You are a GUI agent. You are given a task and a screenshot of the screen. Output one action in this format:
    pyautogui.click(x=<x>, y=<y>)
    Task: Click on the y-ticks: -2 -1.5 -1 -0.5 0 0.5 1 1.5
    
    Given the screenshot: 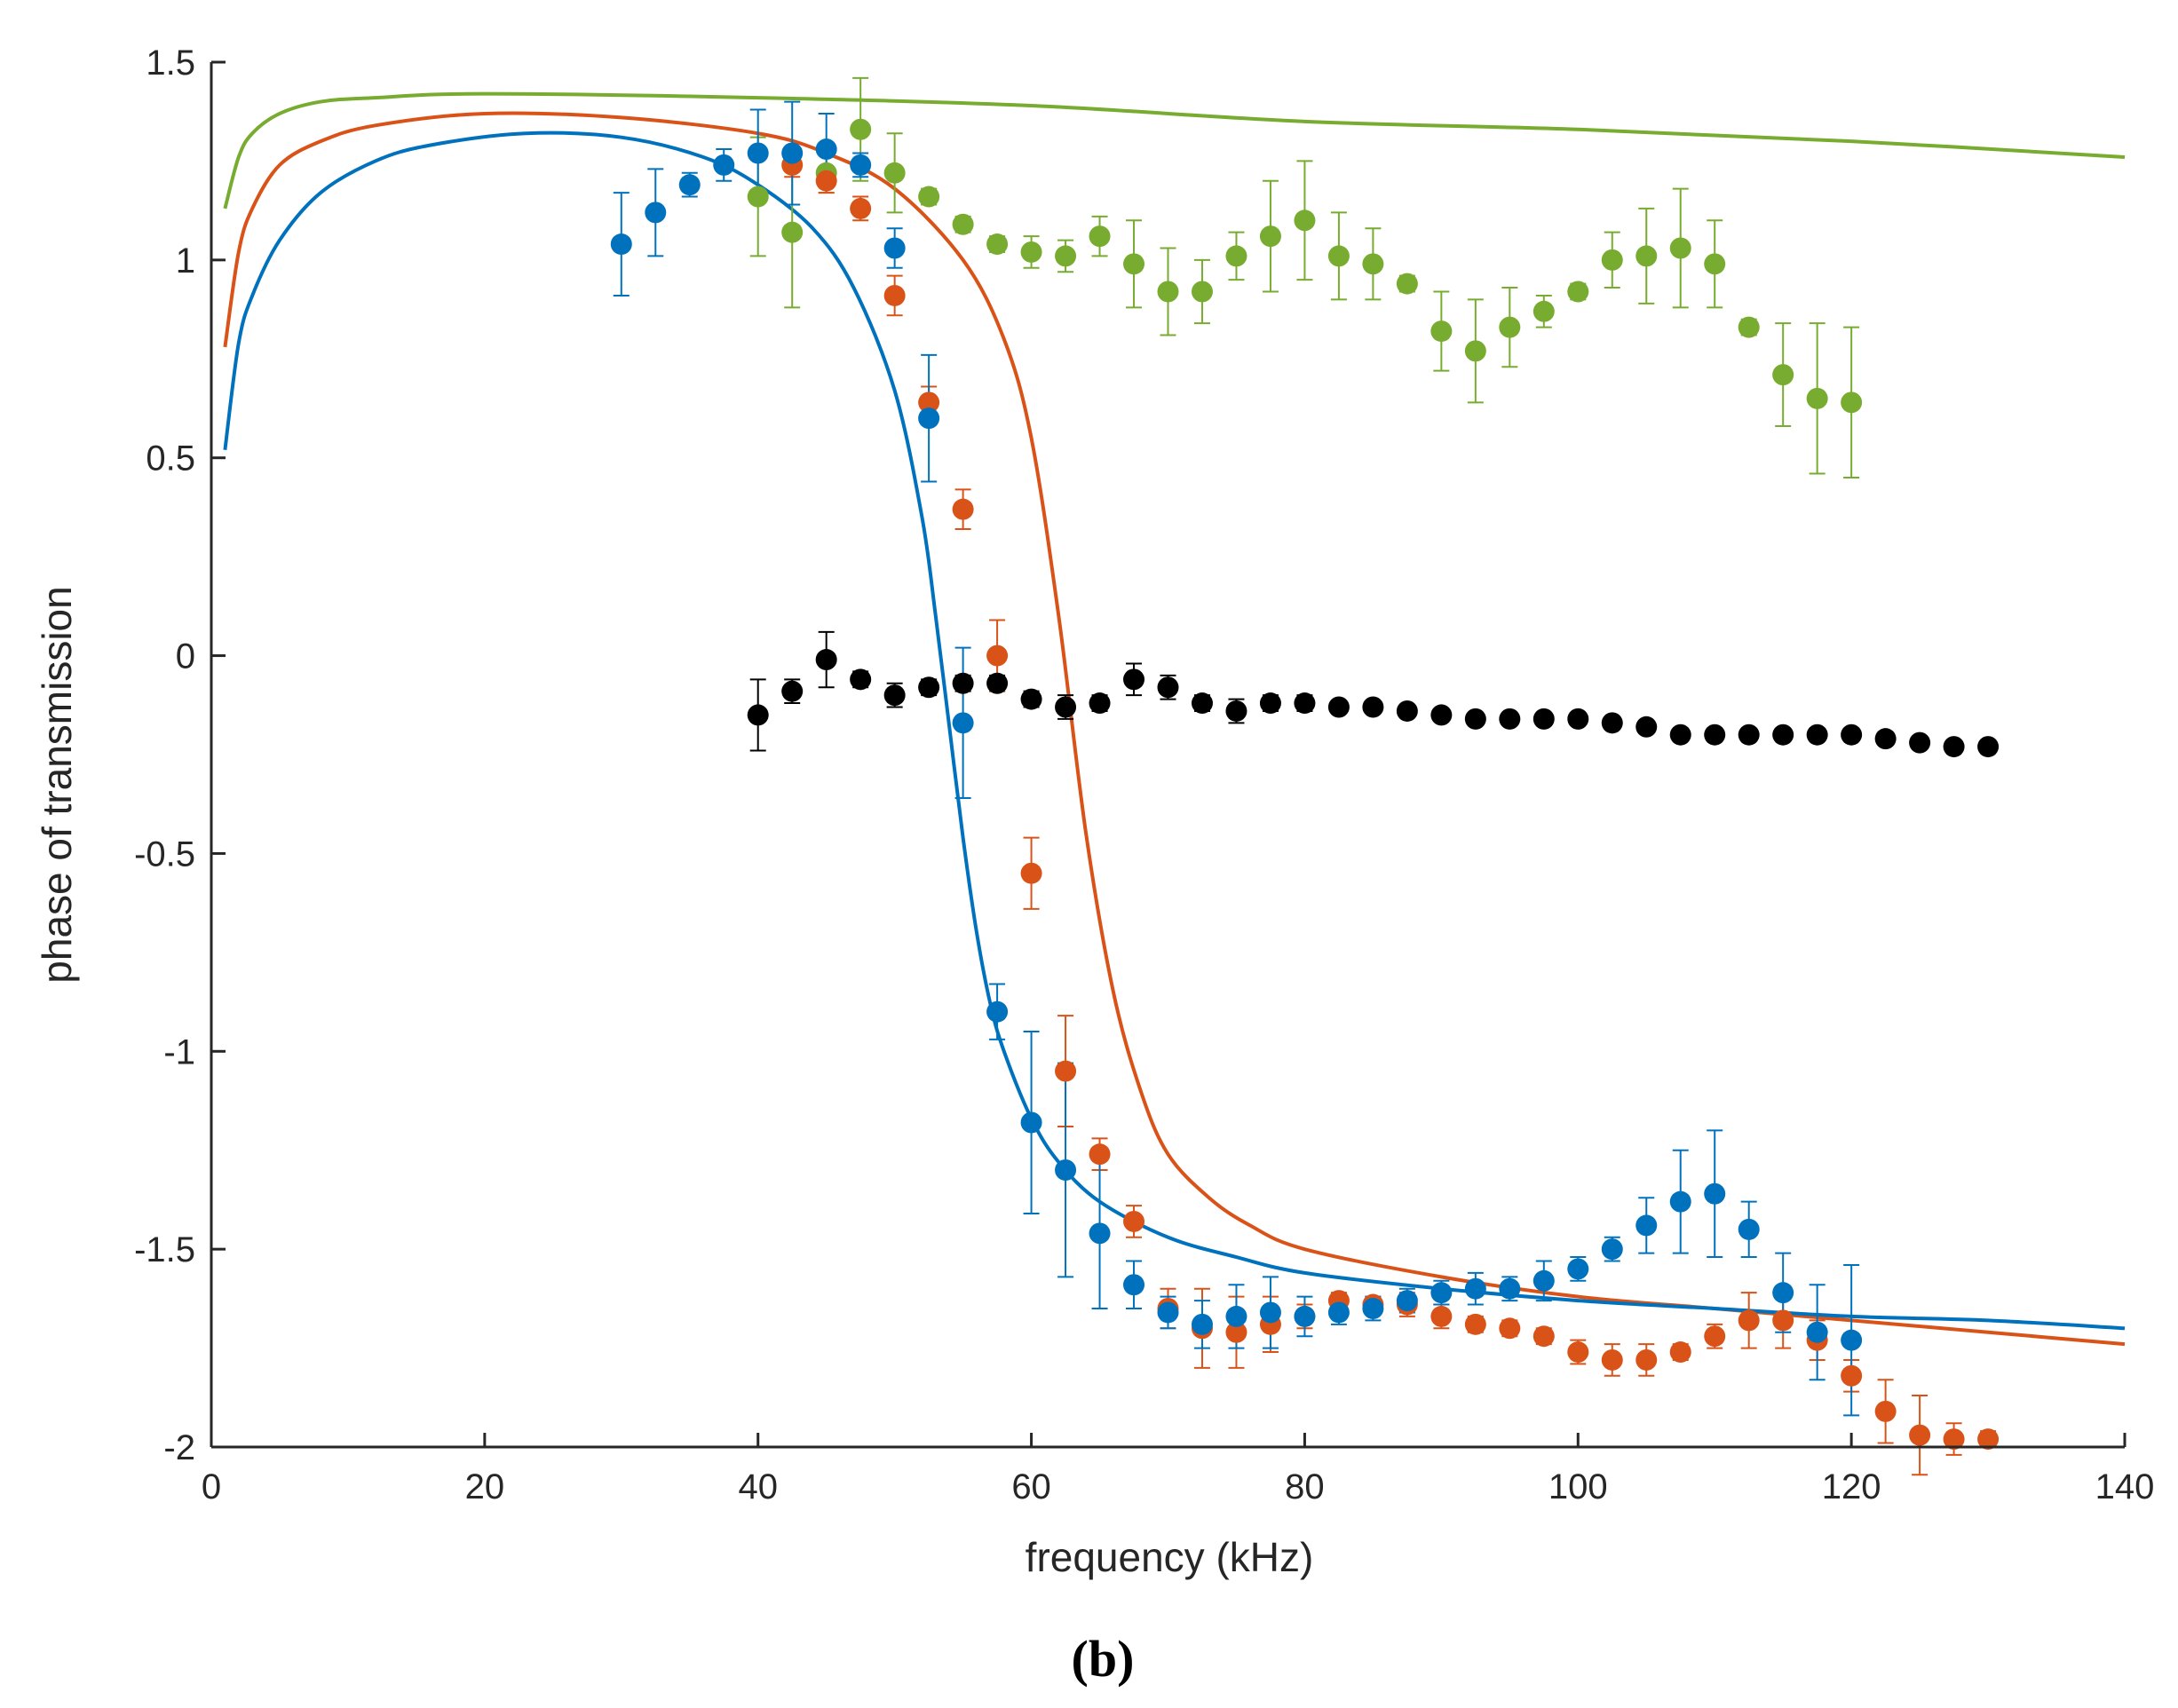 What is the action you would take?
    pyautogui.click(x=180, y=755)
    